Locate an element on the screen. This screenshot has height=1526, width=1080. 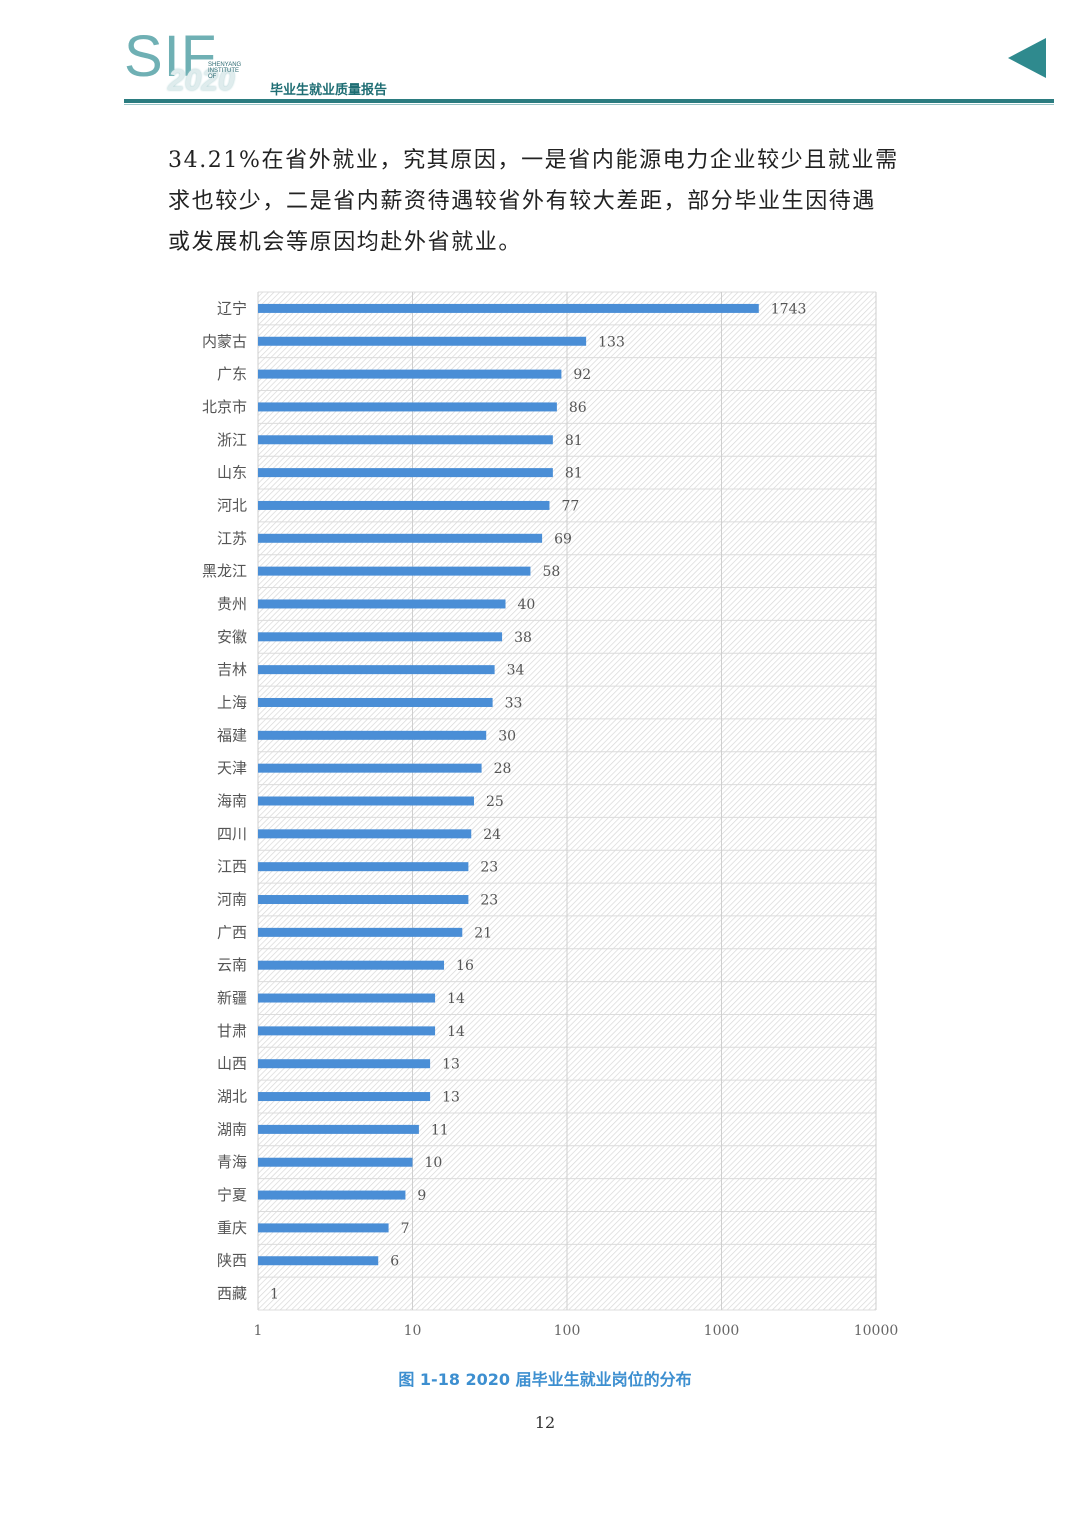
category-label: 安徽 is located at coordinates (232, 637).